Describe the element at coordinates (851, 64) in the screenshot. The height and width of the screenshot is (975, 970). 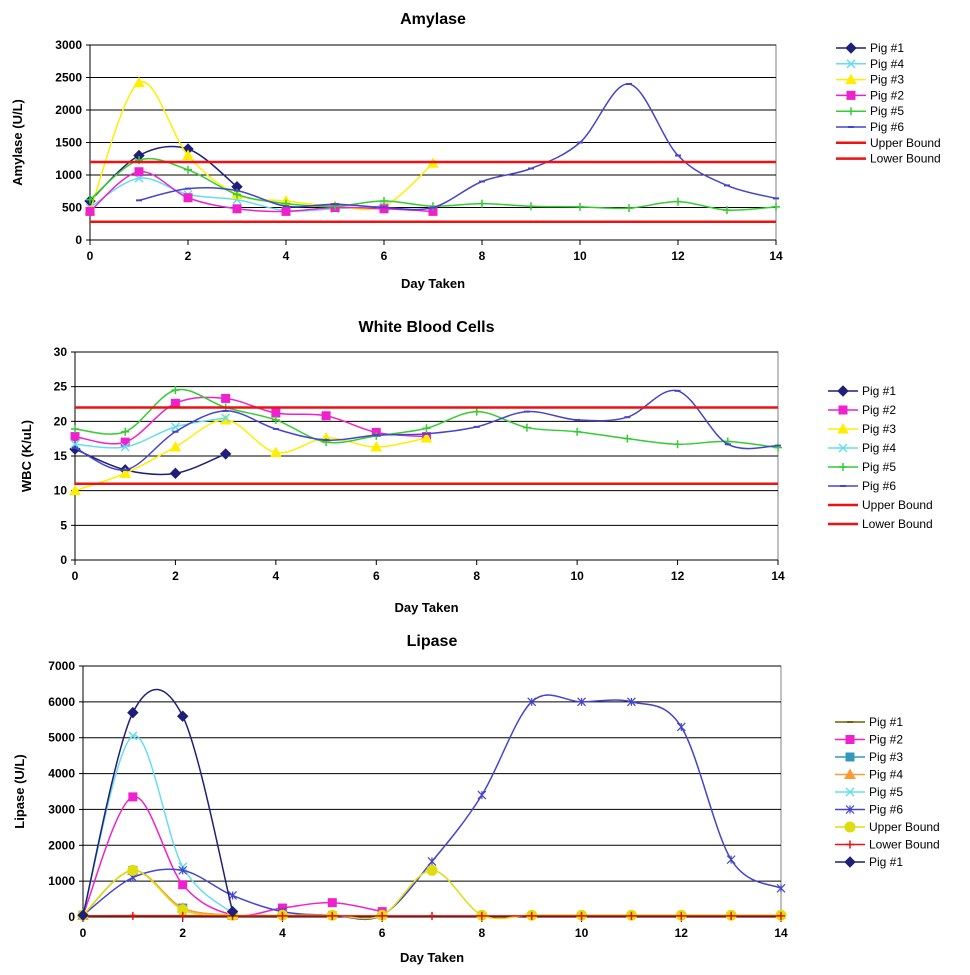
I see `amylase-legend-item-pig-4-1-marker` at that location.